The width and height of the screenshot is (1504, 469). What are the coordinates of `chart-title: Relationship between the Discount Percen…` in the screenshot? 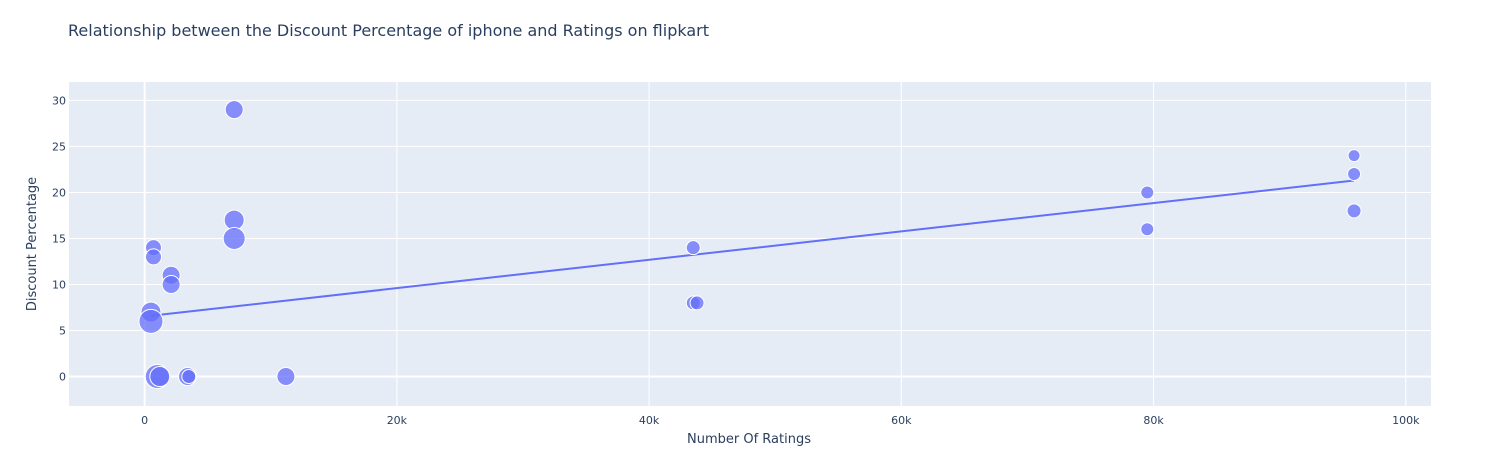 It's located at (388, 30).